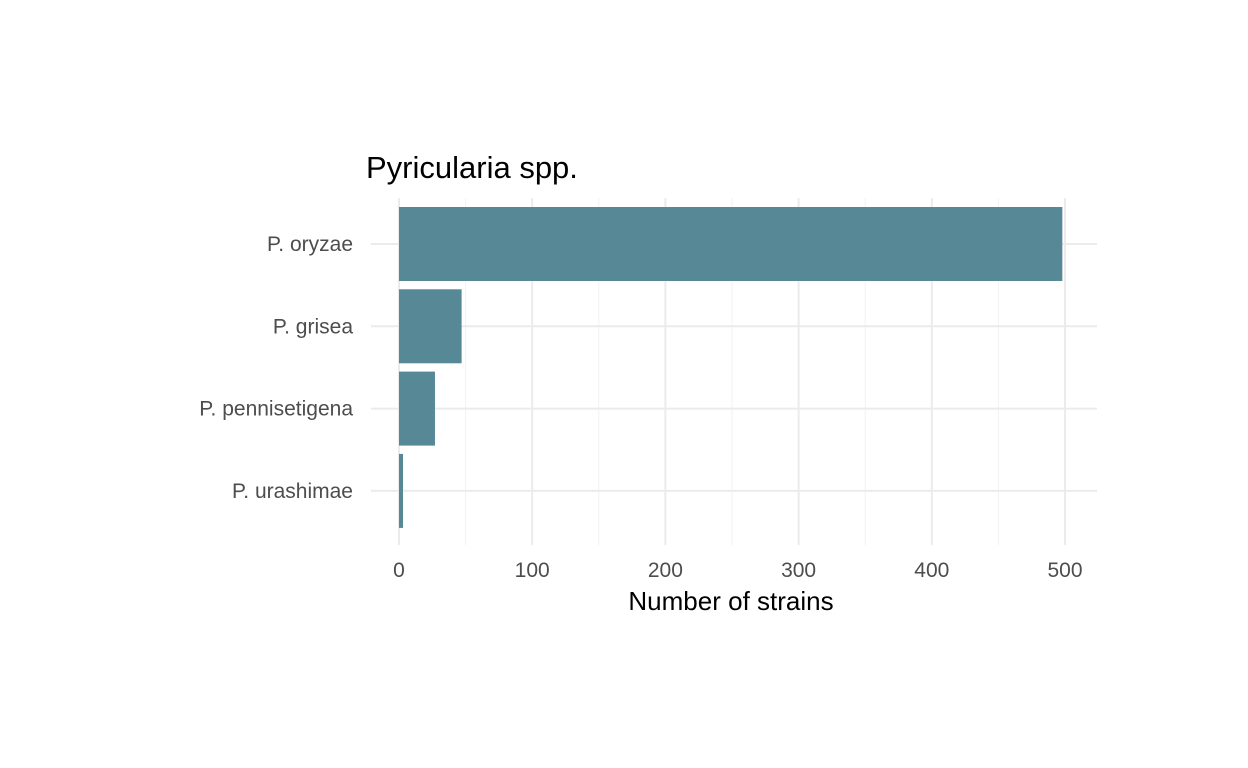 This screenshot has height=768, width=1248. I want to click on y-tick-label: P. pennisetigena, so click(276, 409).